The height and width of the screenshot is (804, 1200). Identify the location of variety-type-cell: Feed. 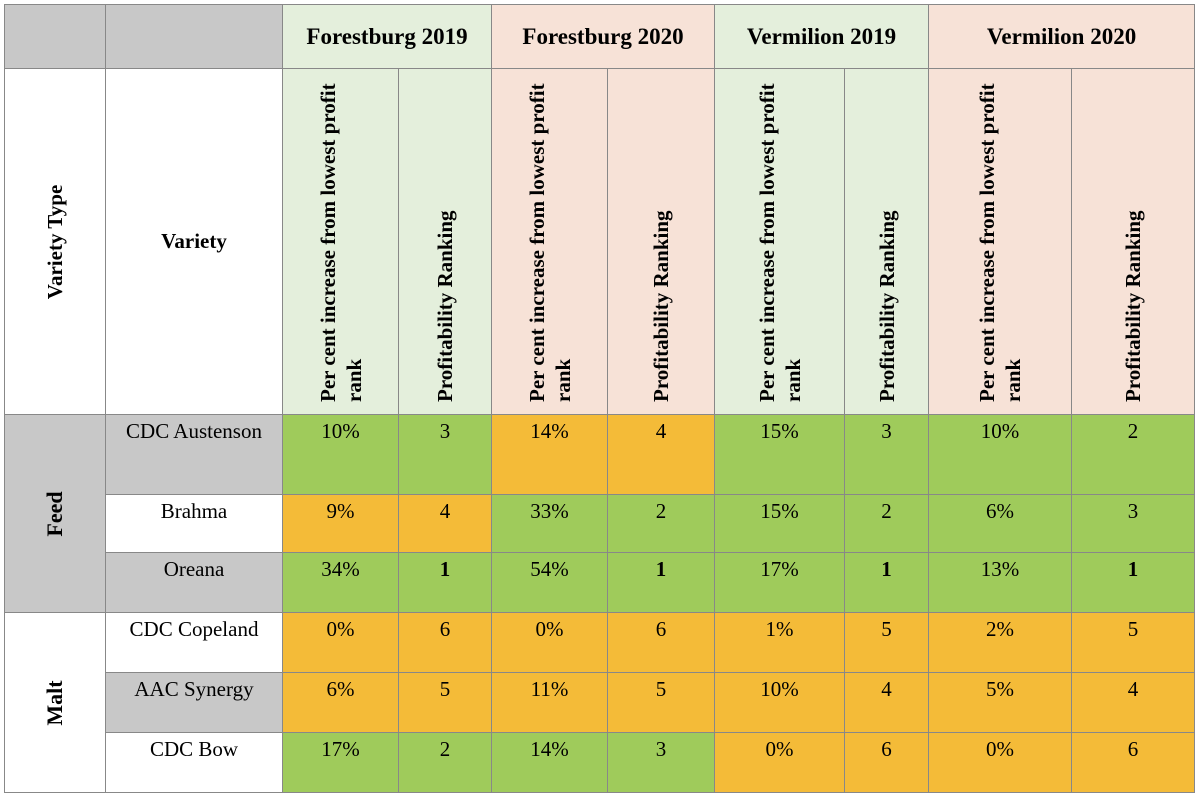
(55, 513).